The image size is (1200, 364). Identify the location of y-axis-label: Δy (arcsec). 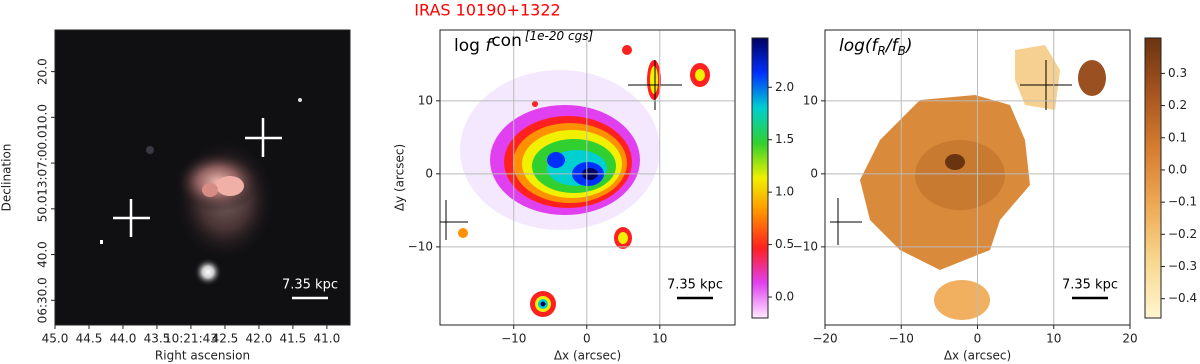
(400, 177).